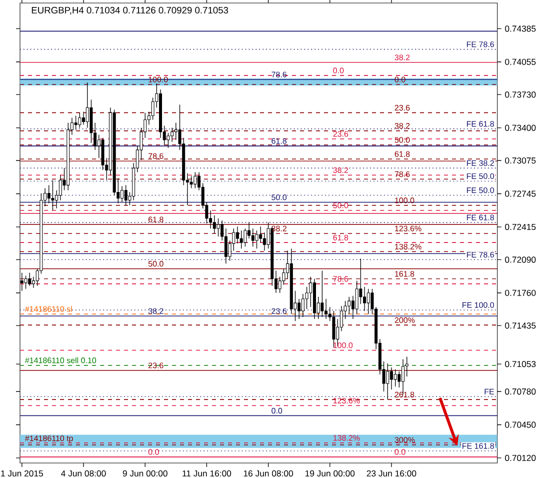  What do you see at coordinates (520, 127) in the screenshot?
I see `y-tick-label: 0.73400` at bounding box center [520, 127].